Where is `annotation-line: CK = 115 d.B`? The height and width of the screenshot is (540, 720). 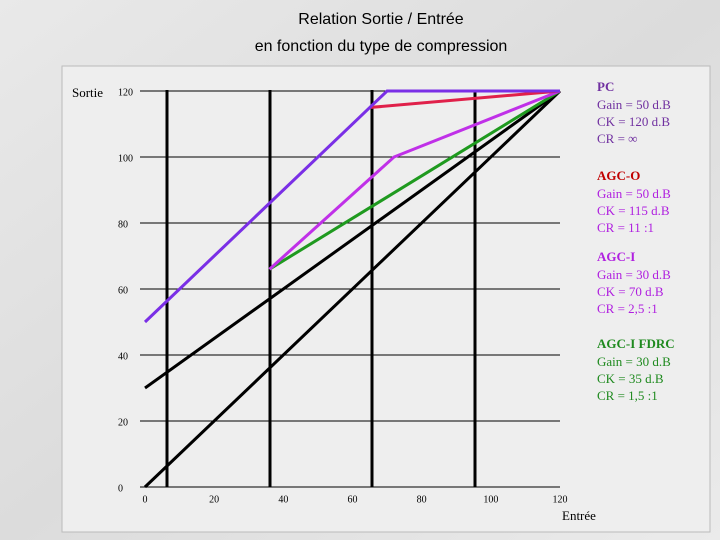 annotation-line: CK = 115 d.B is located at coordinates (633, 210).